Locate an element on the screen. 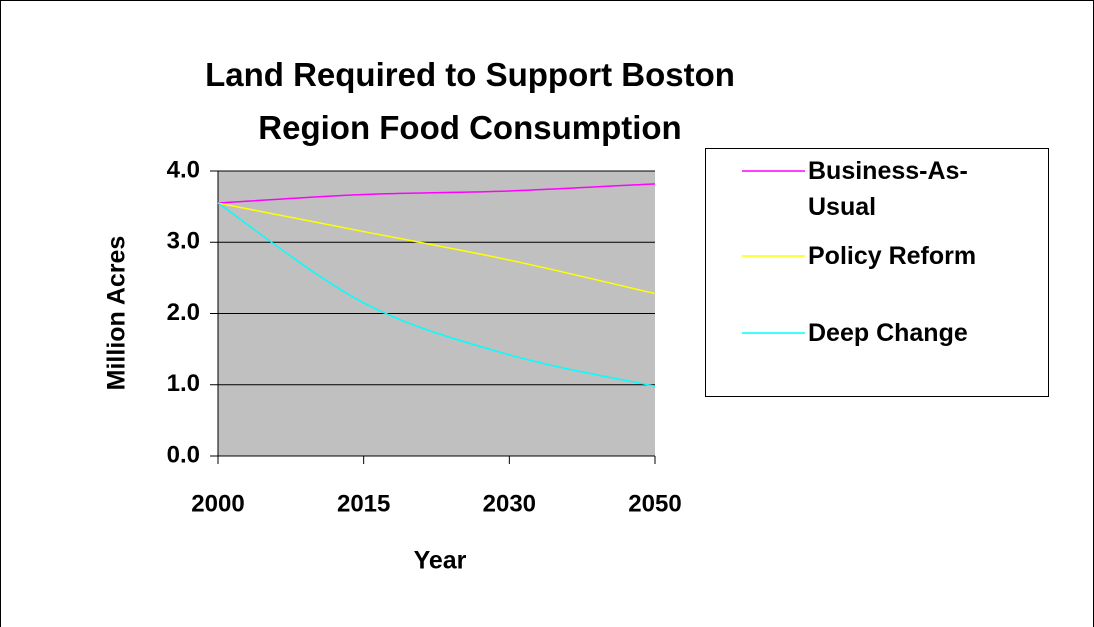  y-tick-label: 2.0 is located at coordinates (183, 312).